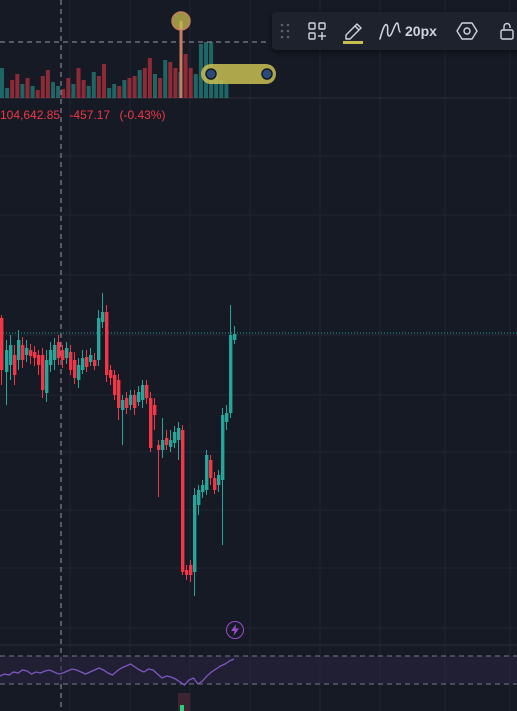  I want to click on drawing-toolbar: 20px, so click(394, 31).